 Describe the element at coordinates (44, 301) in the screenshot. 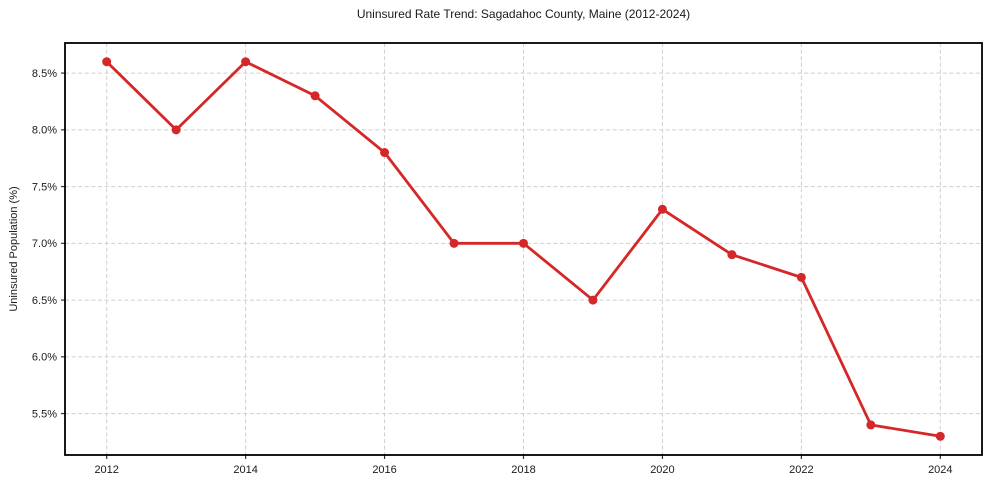

I see `y-tick-label: 6.5%` at that location.